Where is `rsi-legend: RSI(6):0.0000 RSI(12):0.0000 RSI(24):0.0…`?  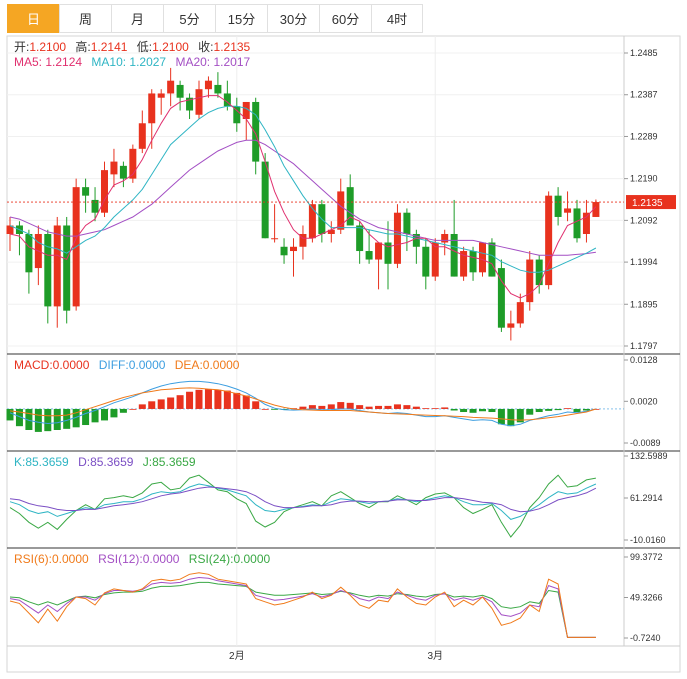 rsi-legend: RSI(6):0.0000 RSI(12):0.0000 RSI(24):0.0… is located at coordinates (142, 559).